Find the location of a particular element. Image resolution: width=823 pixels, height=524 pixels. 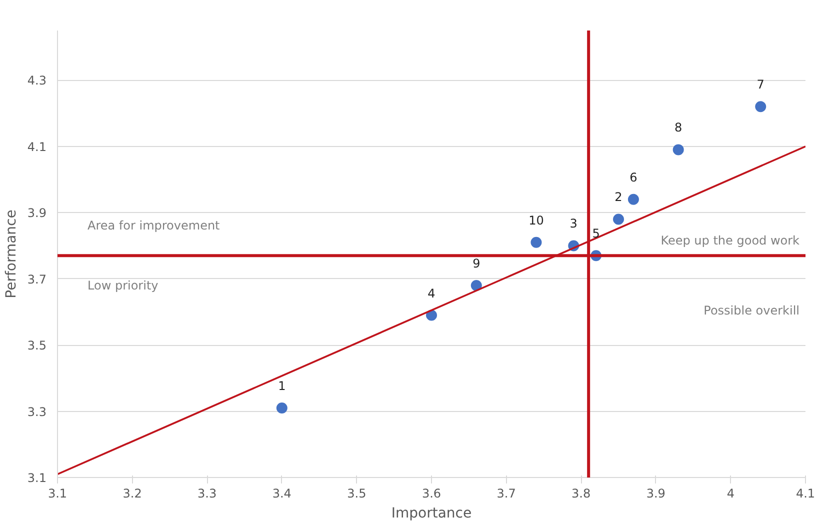

x-tick-label: 3.8 is located at coordinates (581, 493).